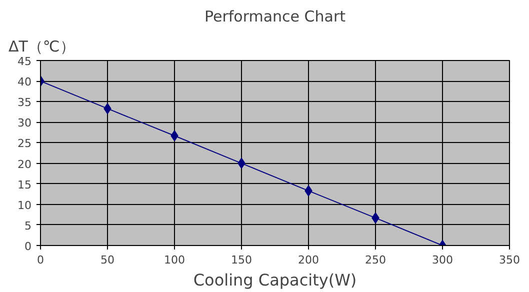 The height and width of the screenshot is (292, 529). What do you see at coordinates (375, 260) in the screenshot?
I see `x-tick-label: 250` at bounding box center [375, 260].